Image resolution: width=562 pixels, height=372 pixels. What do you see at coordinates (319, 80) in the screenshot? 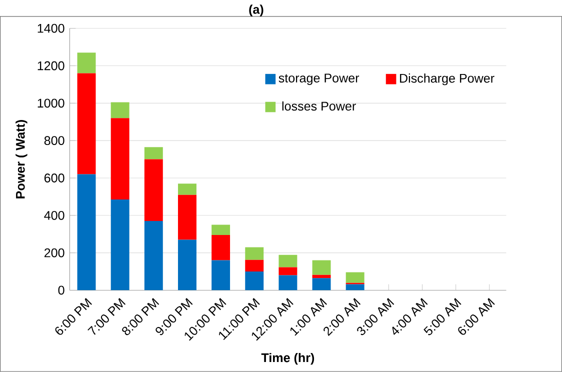
I see `legend-label: storage Power` at bounding box center [319, 80].